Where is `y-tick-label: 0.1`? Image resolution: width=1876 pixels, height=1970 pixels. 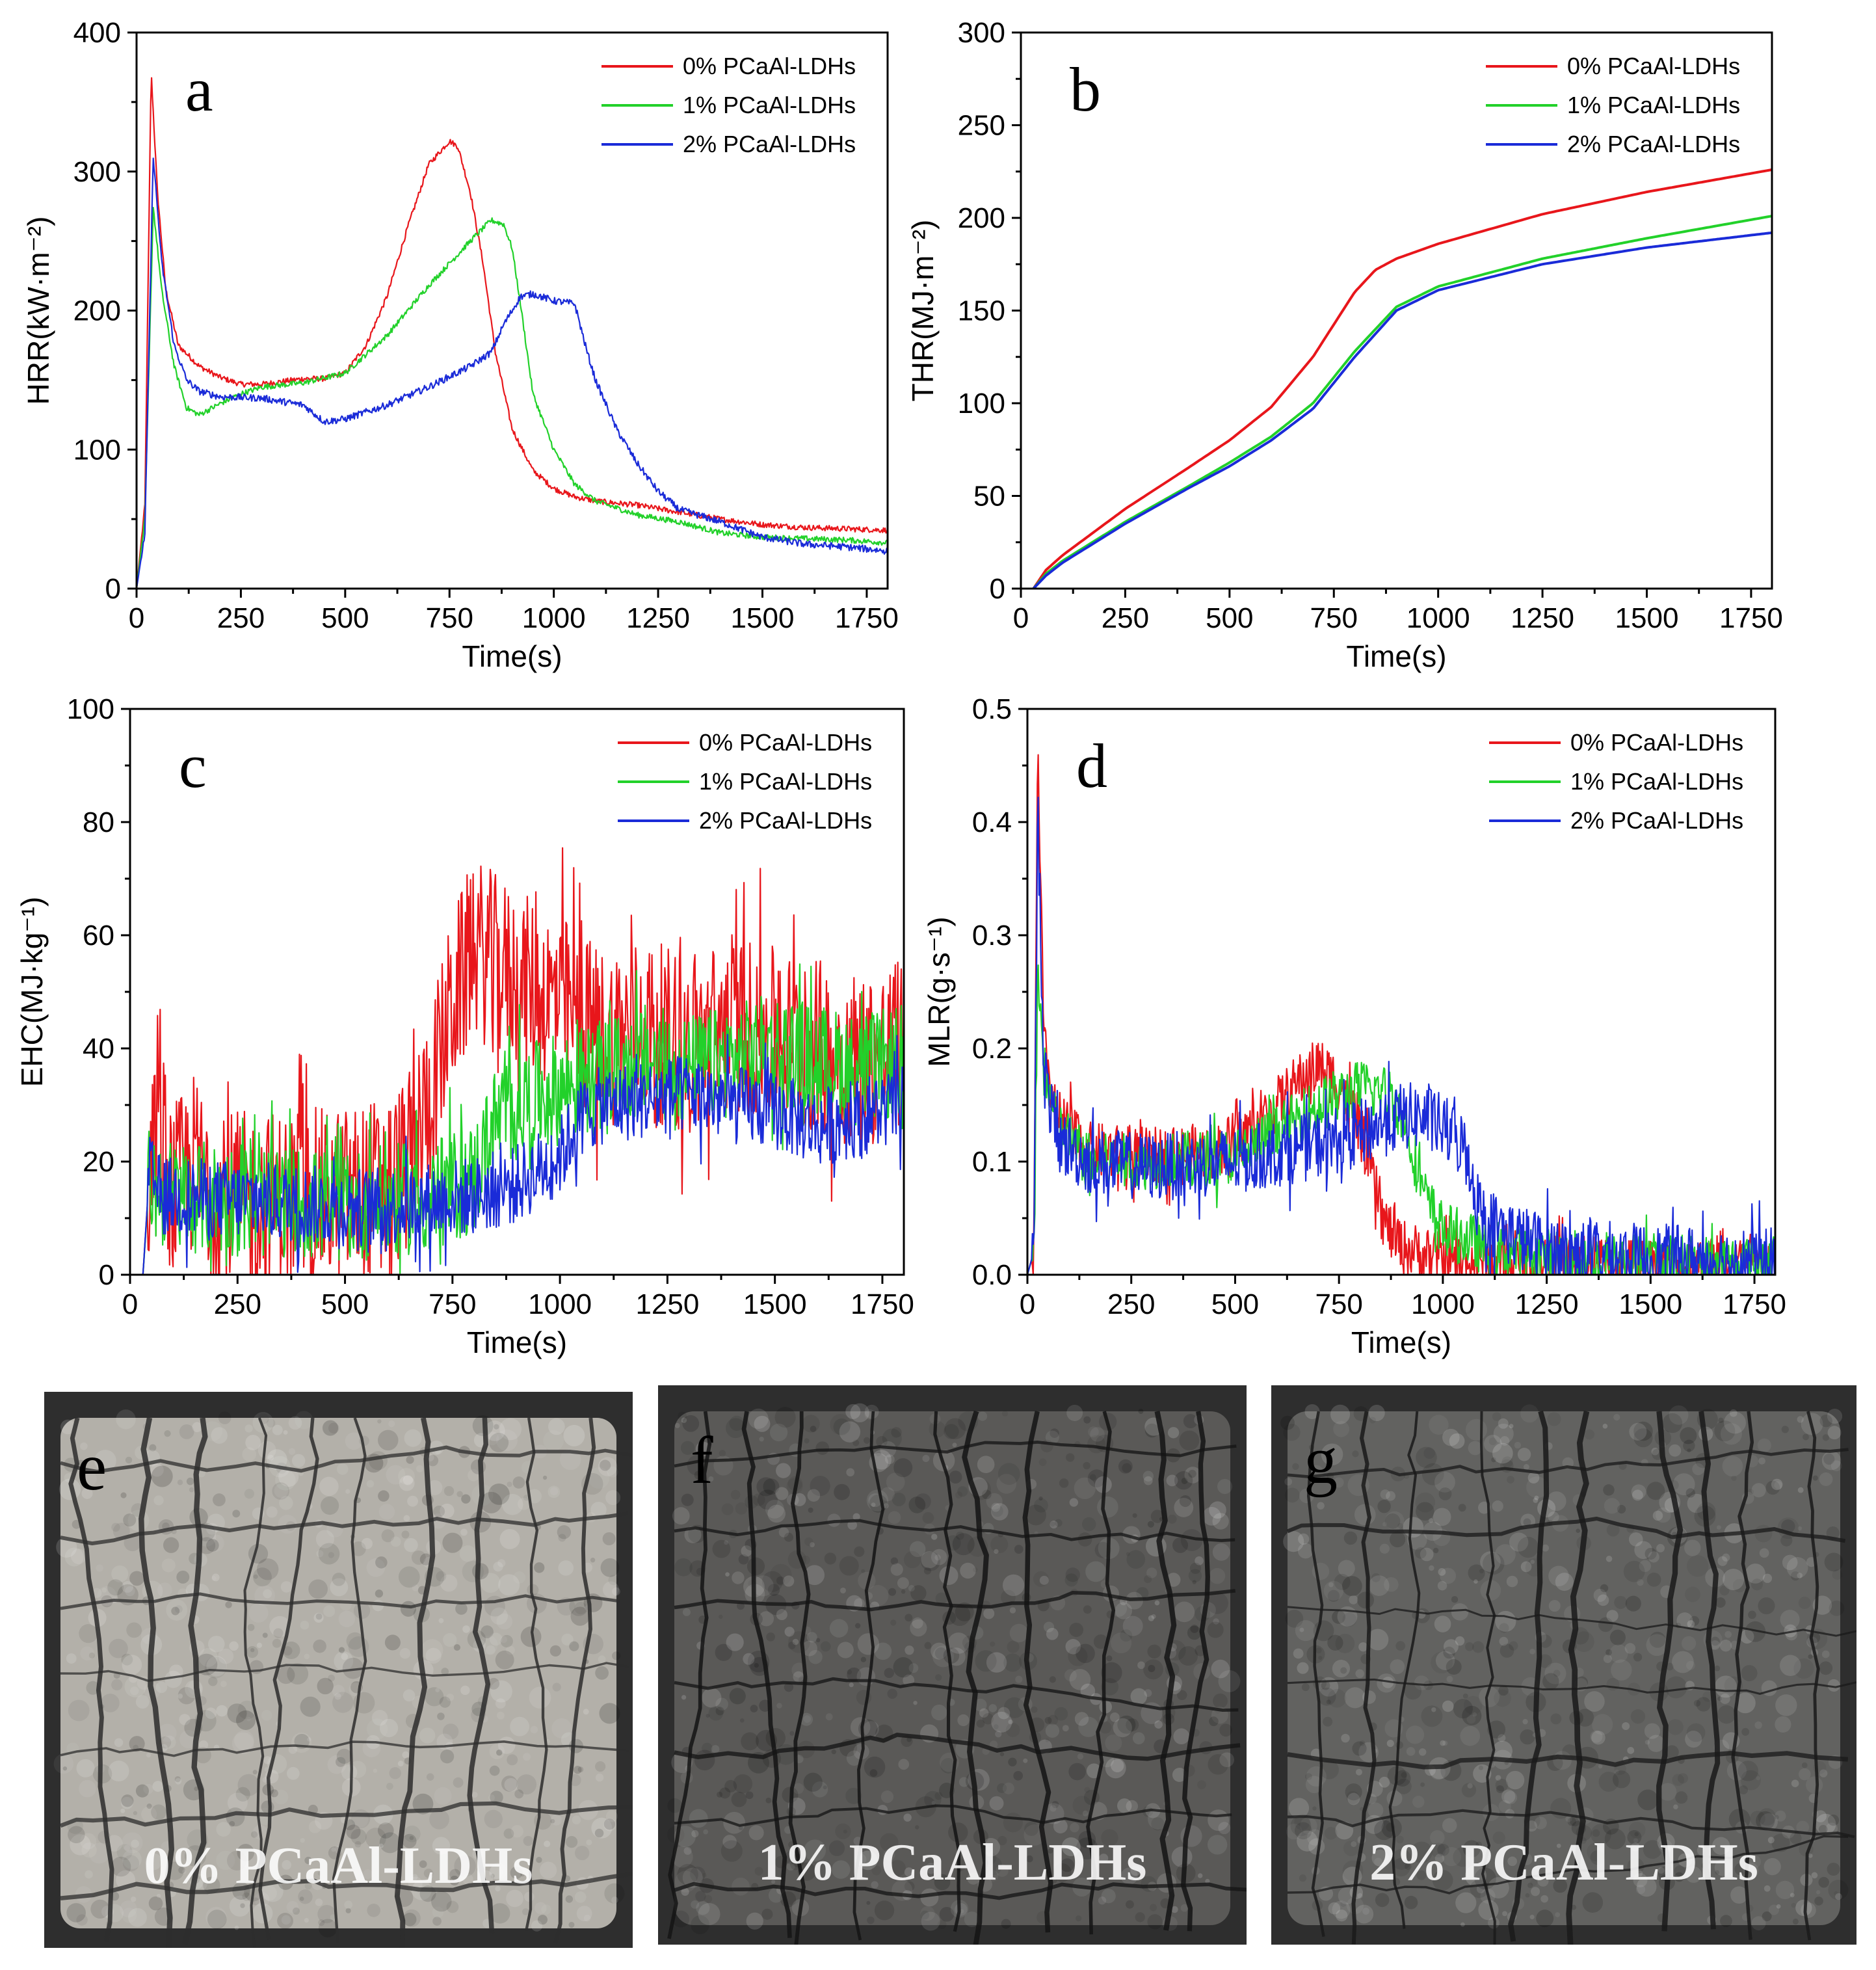 y-tick-label: 0.1 is located at coordinates (992, 1162).